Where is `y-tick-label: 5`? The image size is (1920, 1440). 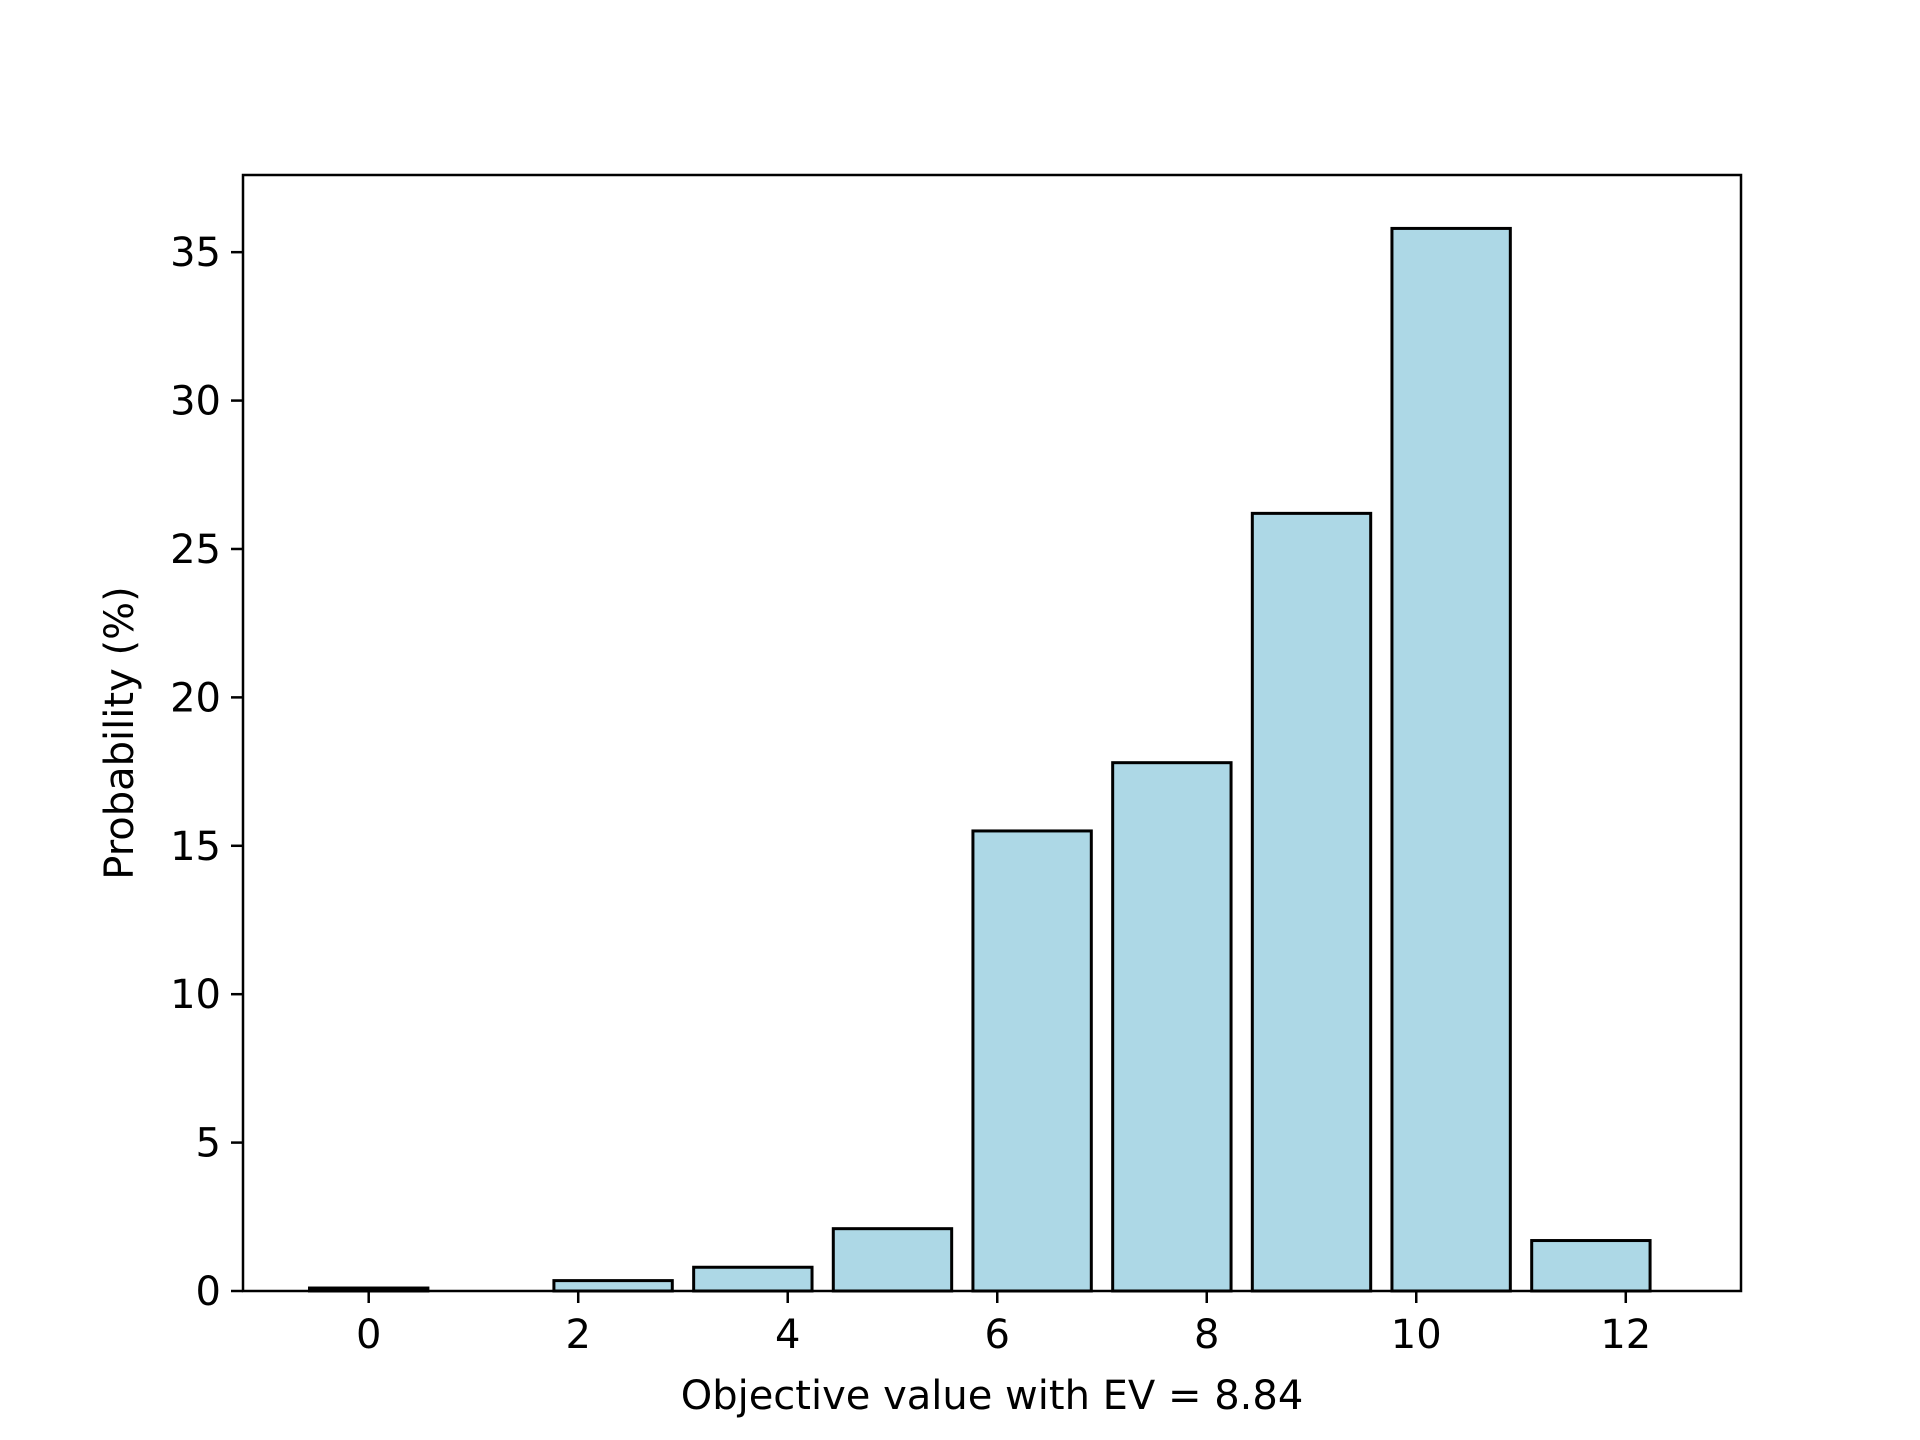 y-tick-label: 5 is located at coordinates (208, 1144).